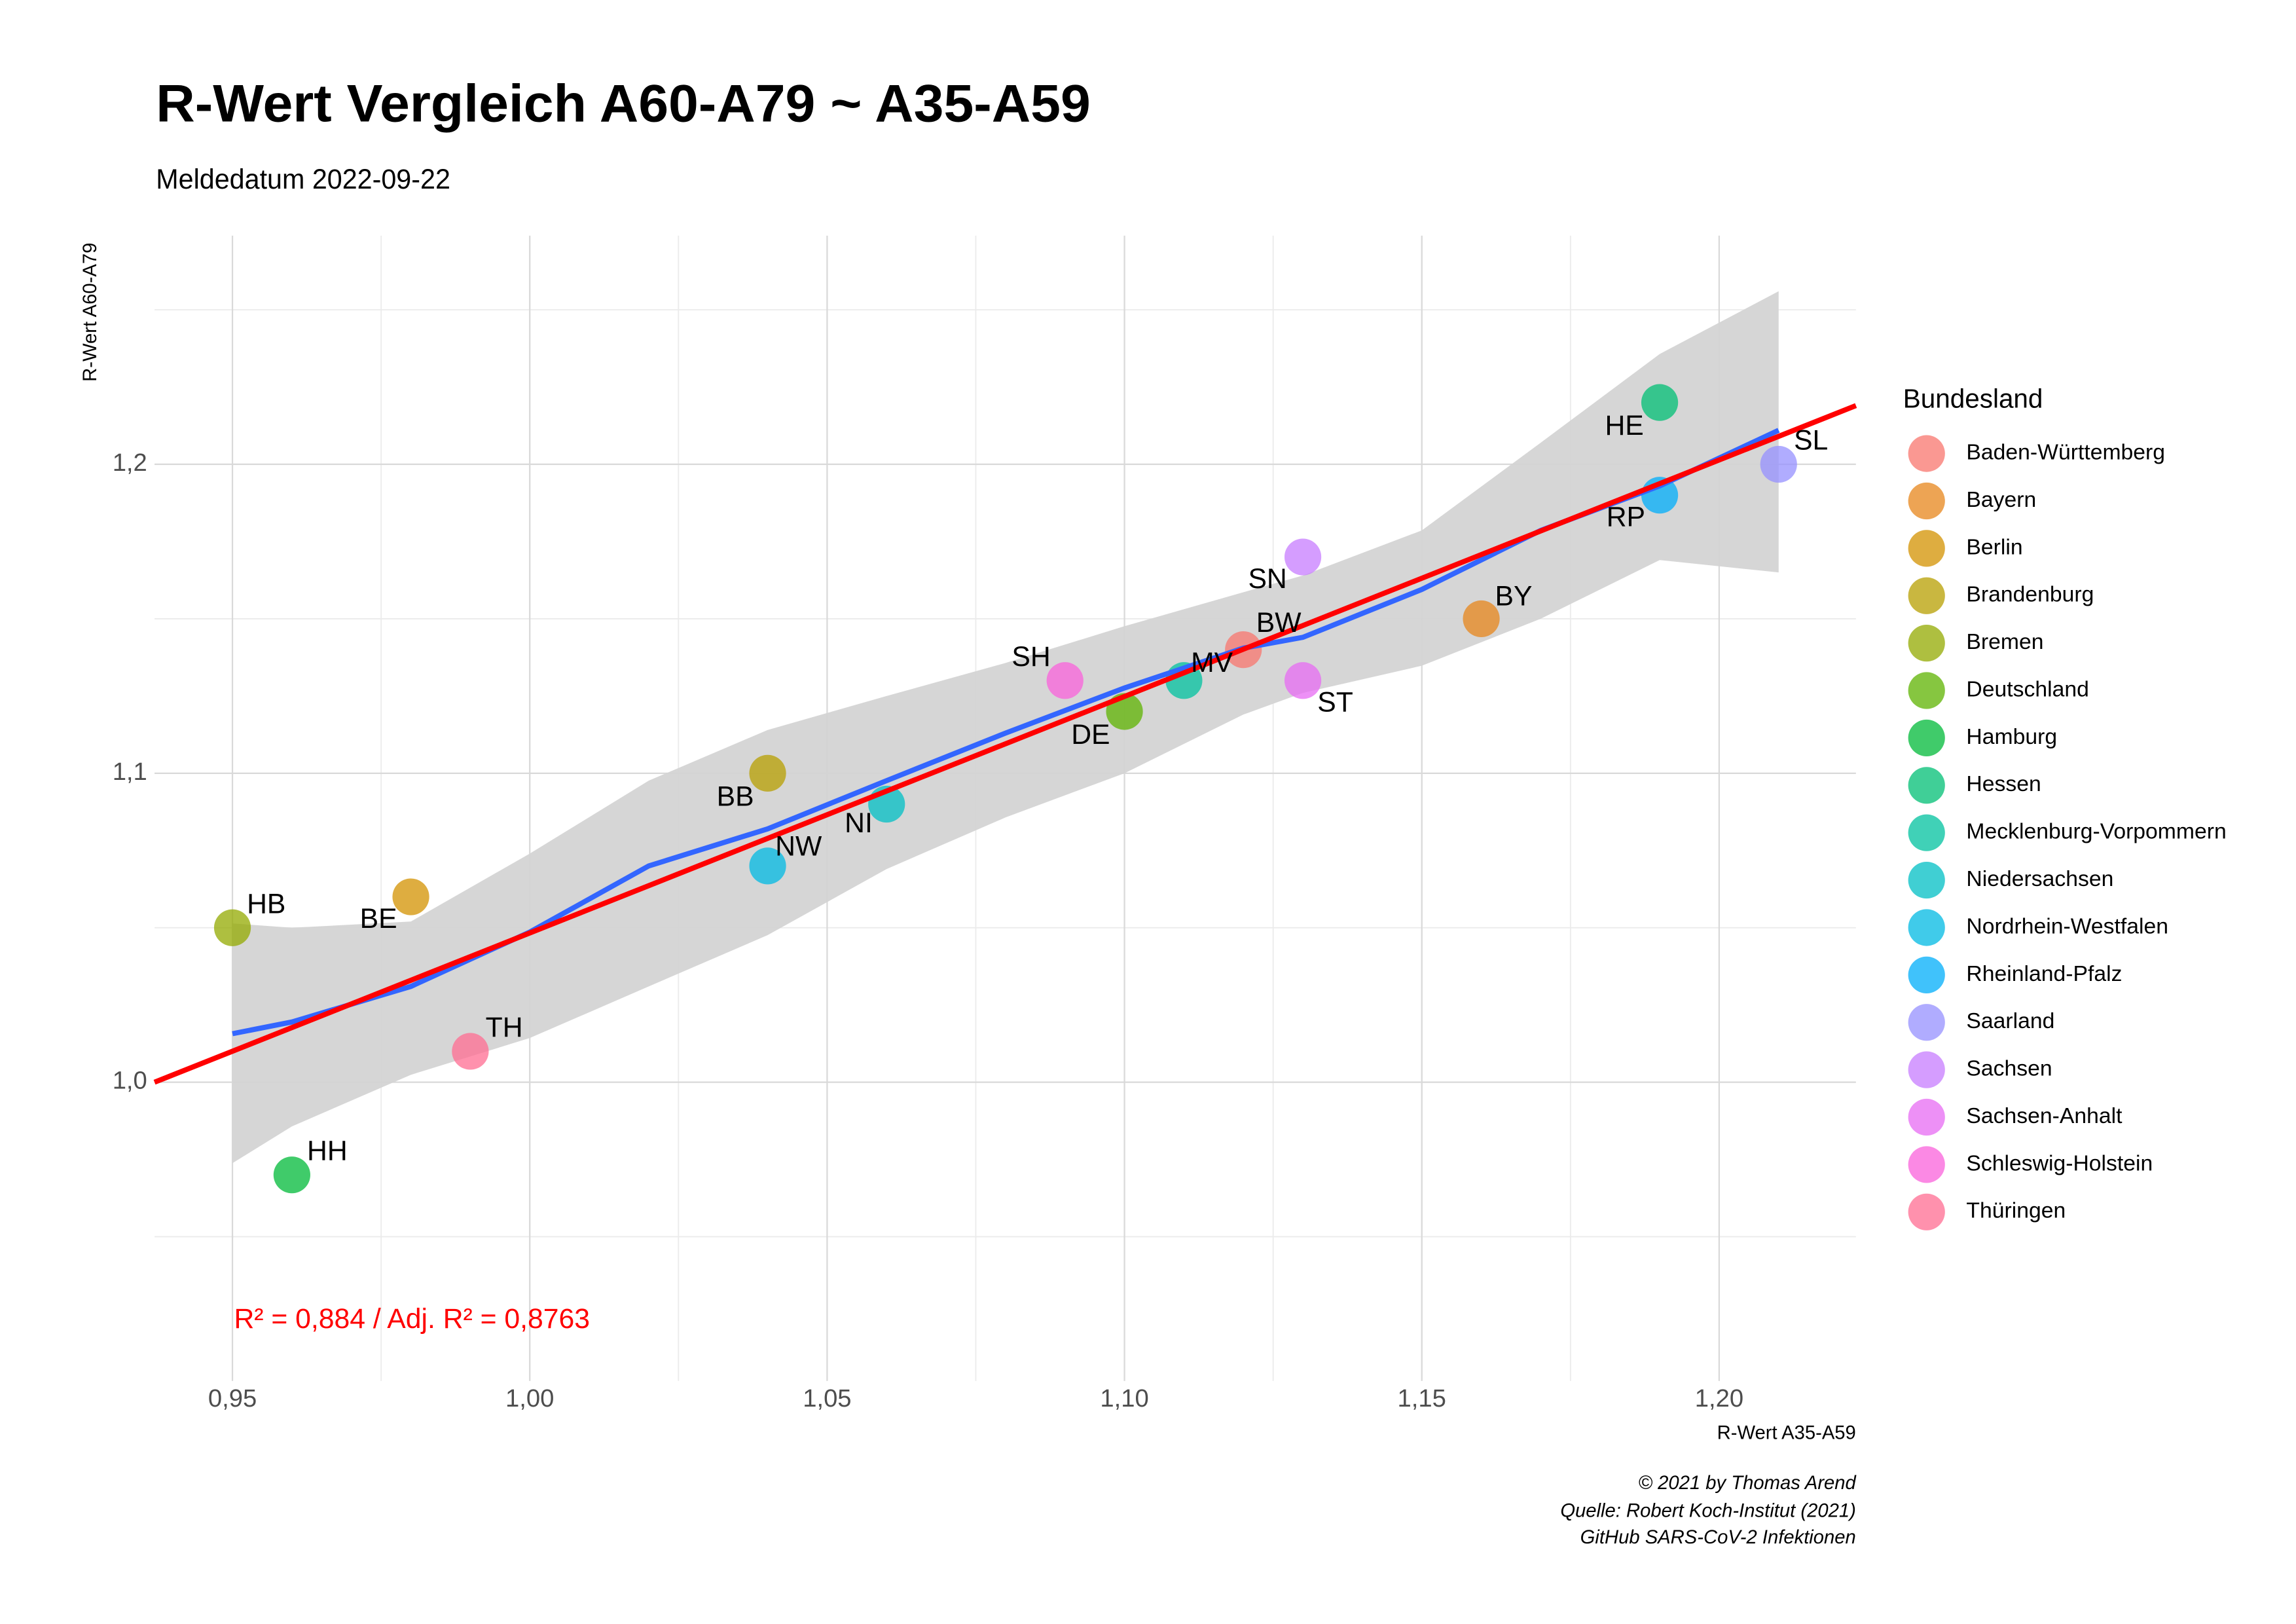 The image size is (2296, 1624). I want to click on x-tick-label: 1,10, so click(1124, 1398).